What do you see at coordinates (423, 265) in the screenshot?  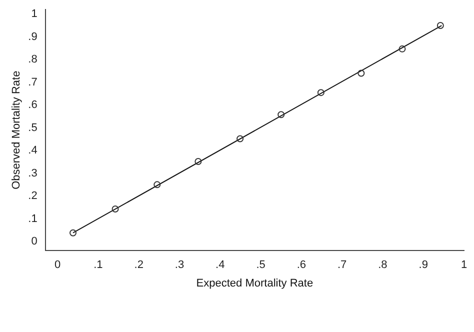 I see `x-tick-label: .9` at bounding box center [423, 265].